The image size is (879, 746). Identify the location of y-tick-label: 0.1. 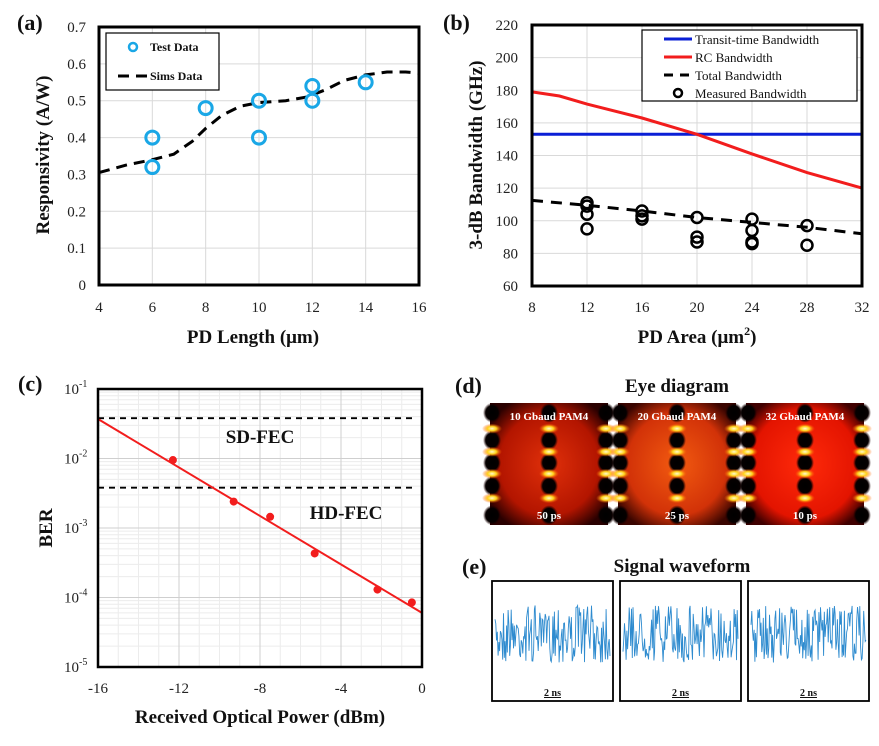
(76, 249).